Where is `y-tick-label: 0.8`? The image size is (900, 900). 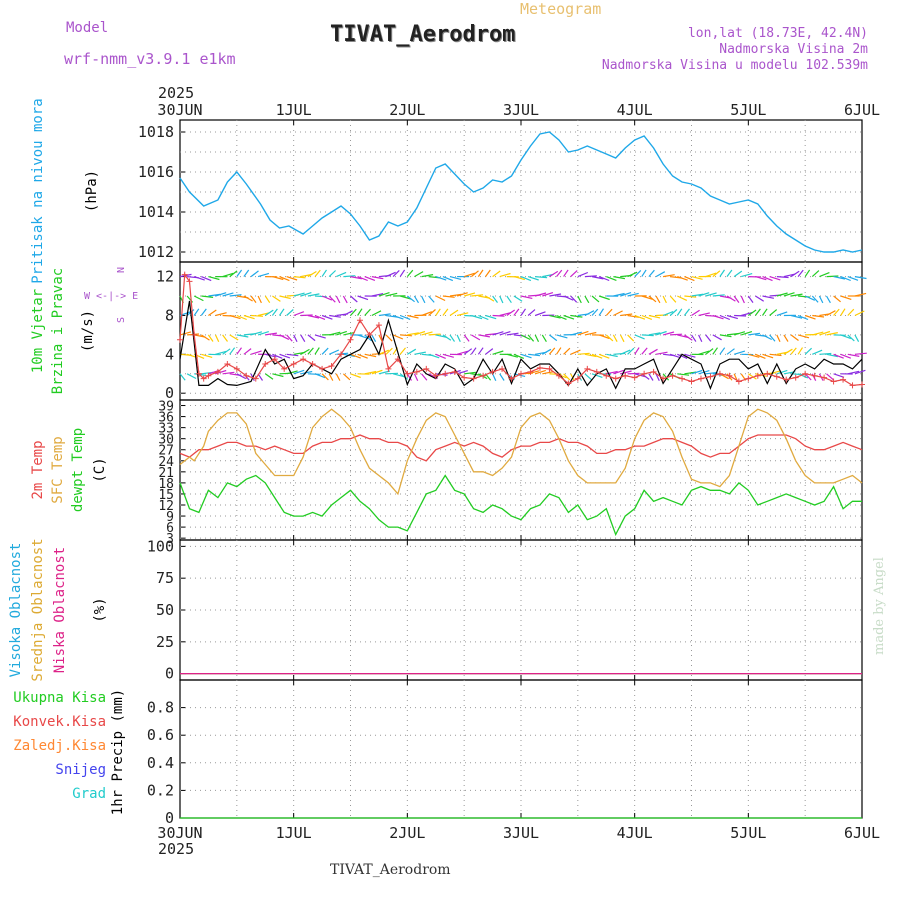 y-tick-label: 0.8 is located at coordinates (160, 708).